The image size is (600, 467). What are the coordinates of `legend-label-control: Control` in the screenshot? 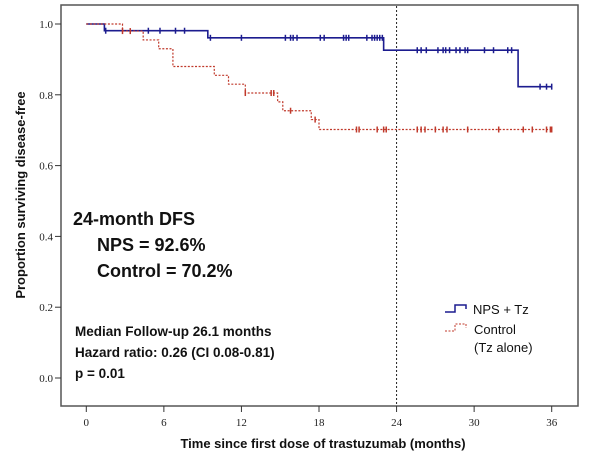 It's located at (495, 329).